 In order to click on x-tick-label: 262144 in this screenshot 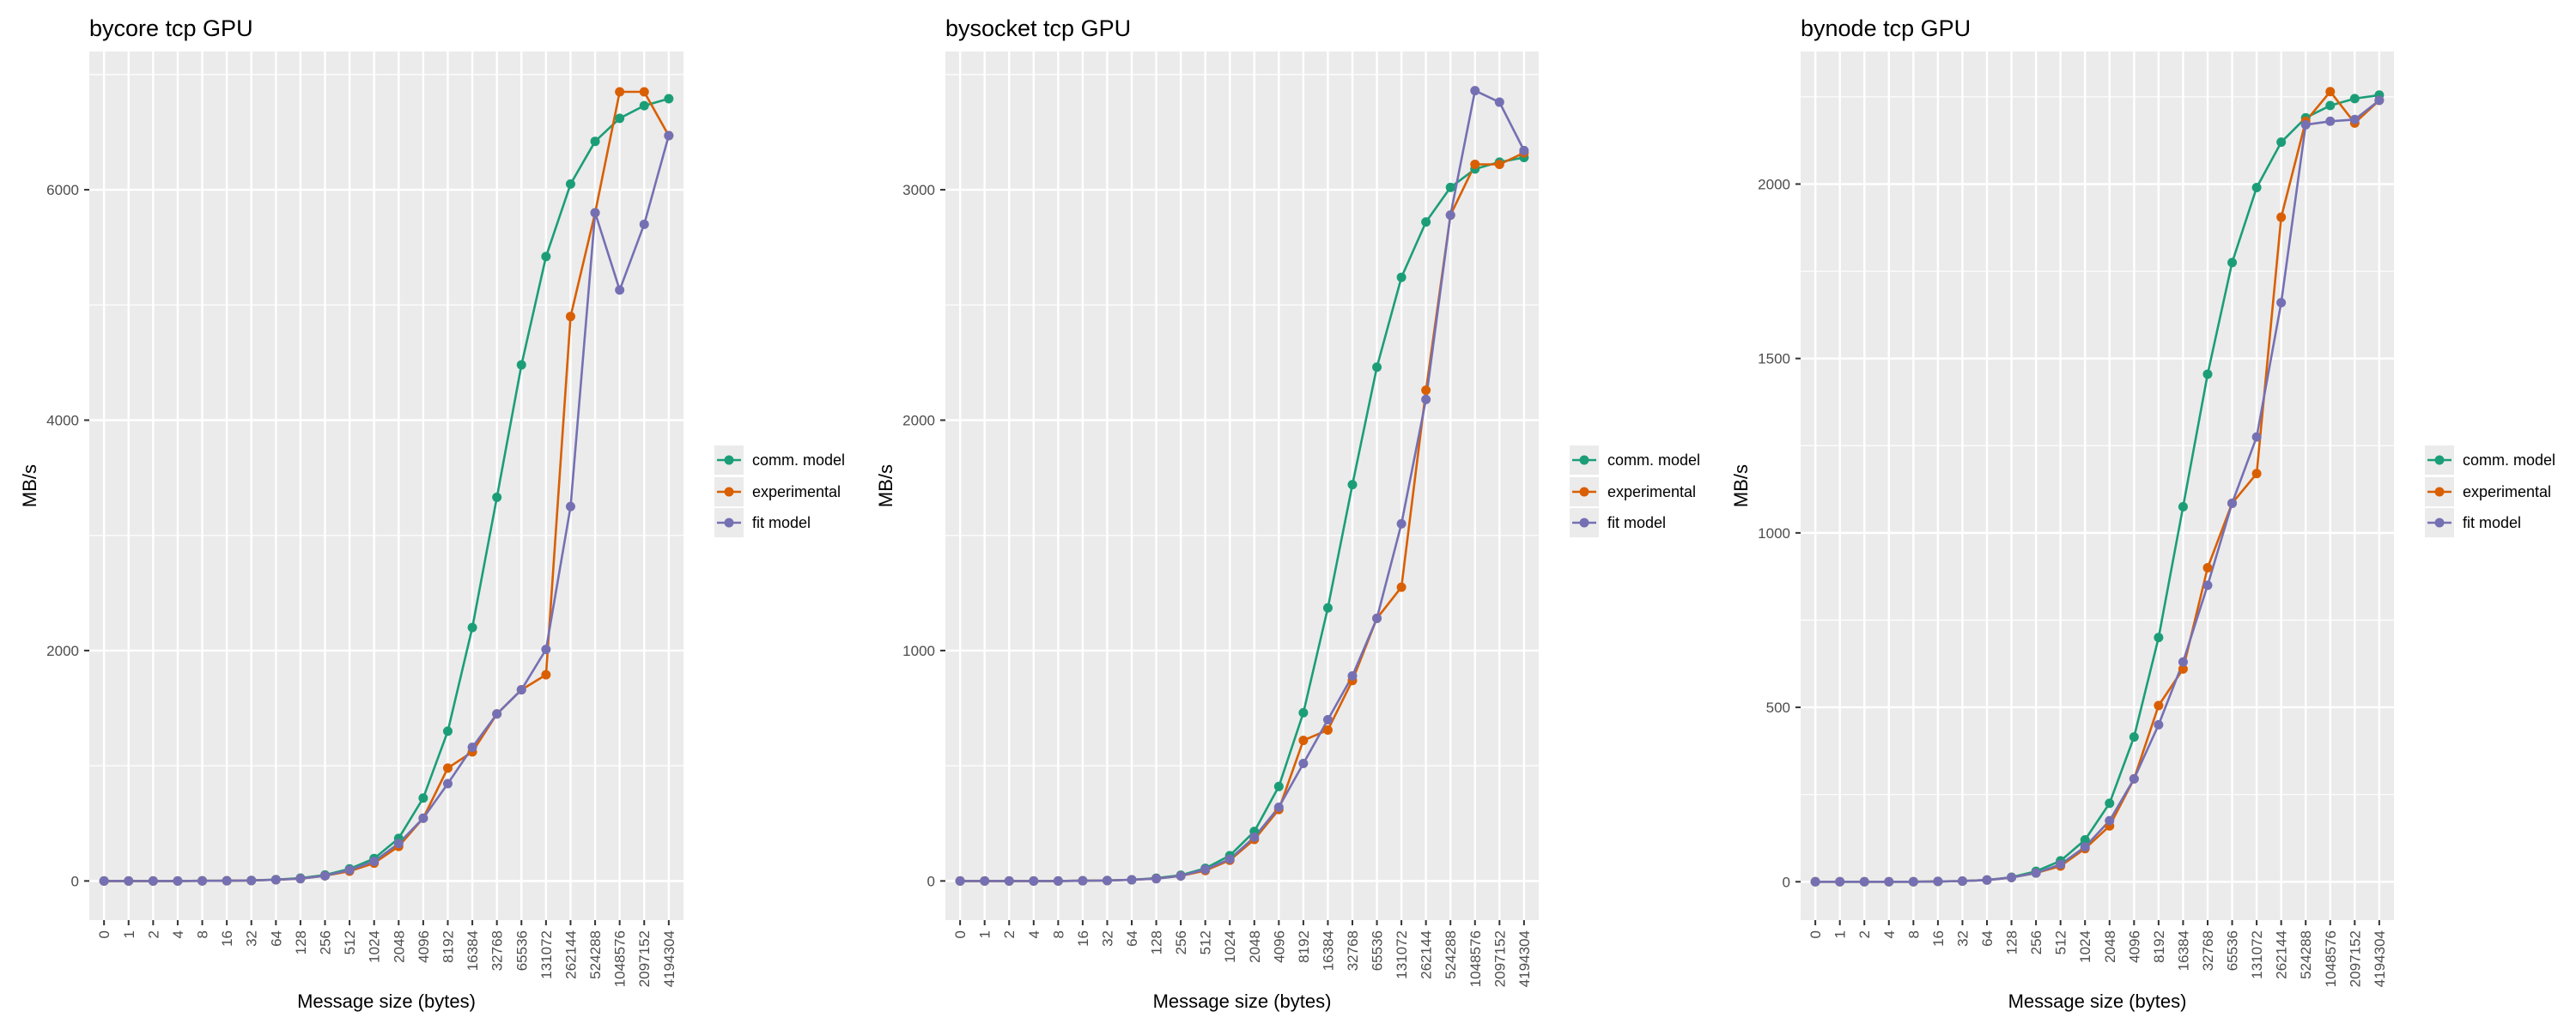, I will do `click(2282, 954)`.